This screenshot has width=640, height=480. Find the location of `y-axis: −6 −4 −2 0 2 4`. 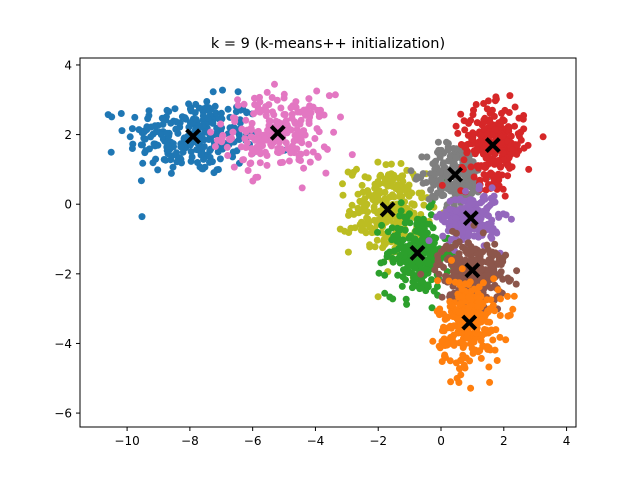

y-axis: −6 −4 −2 0 2 4 is located at coordinates (67, 239).